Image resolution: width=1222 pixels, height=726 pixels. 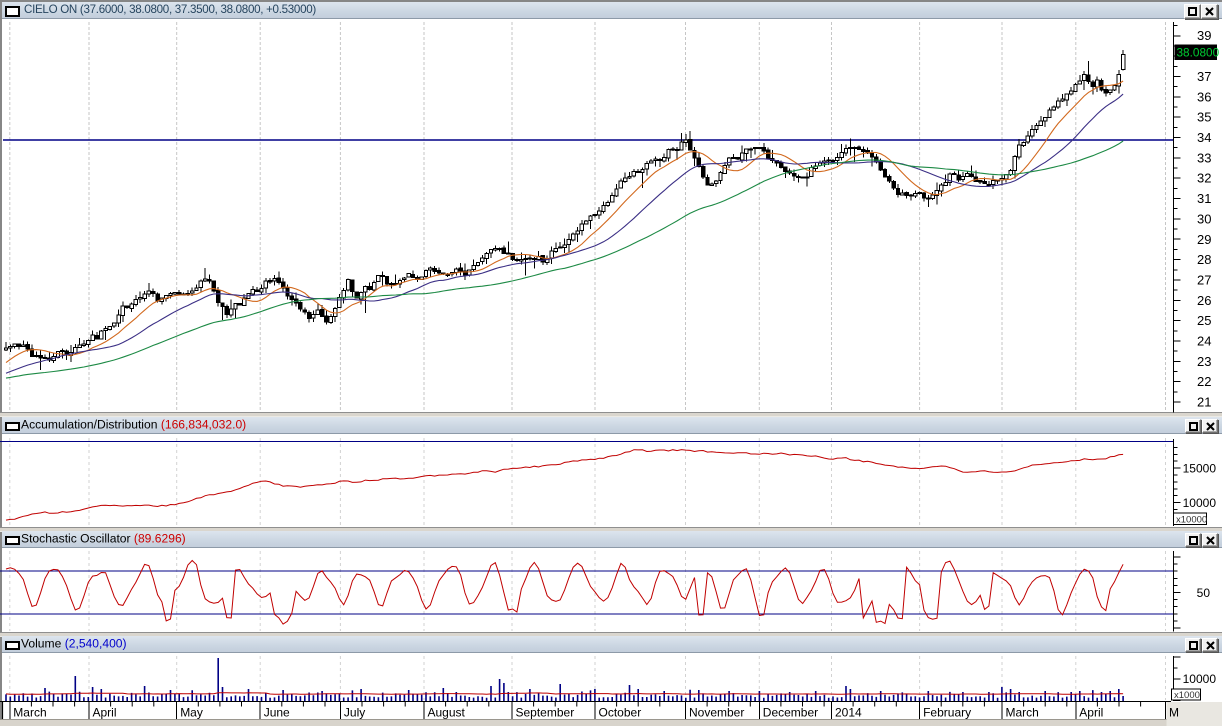 I want to click on svg-text: November, so click(x=716, y=713).